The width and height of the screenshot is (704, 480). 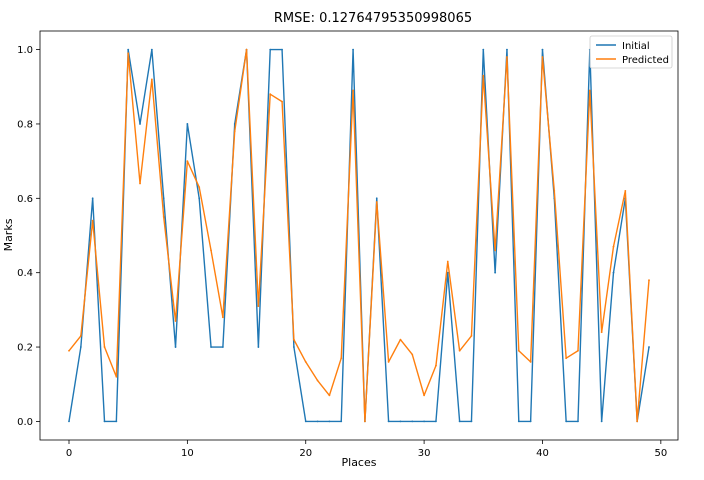 What do you see at coordinates (25, 273) in the screenshot?
I see `y-tick-label: 0.4` at bounding box center [25, 273].